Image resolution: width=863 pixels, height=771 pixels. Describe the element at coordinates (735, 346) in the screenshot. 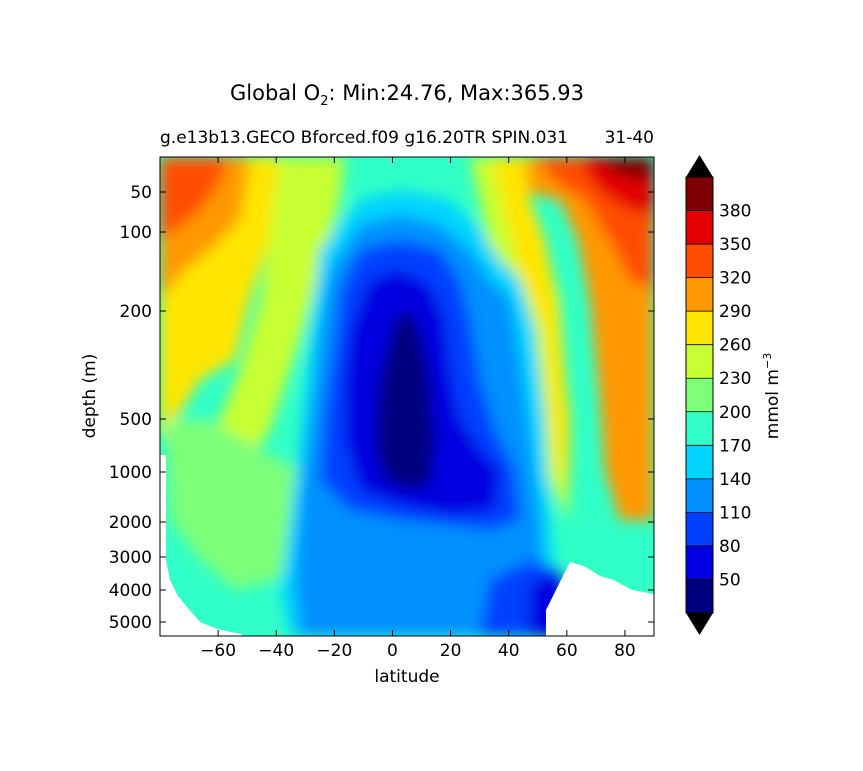

I see `colorbar-tick-label: 260` at that location.